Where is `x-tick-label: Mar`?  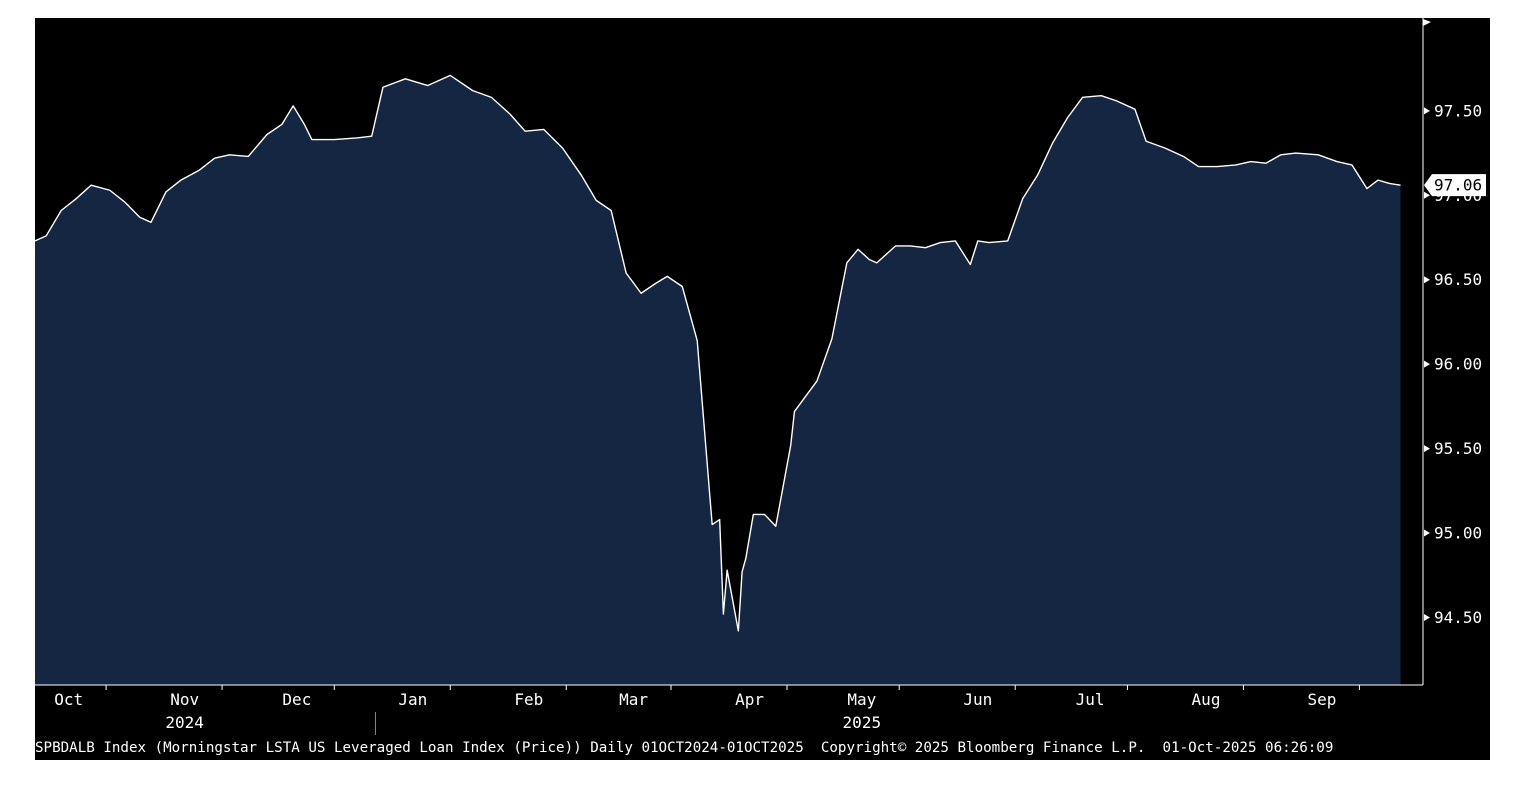 x-tick-label: Mar is located at coordinates (633, 699).